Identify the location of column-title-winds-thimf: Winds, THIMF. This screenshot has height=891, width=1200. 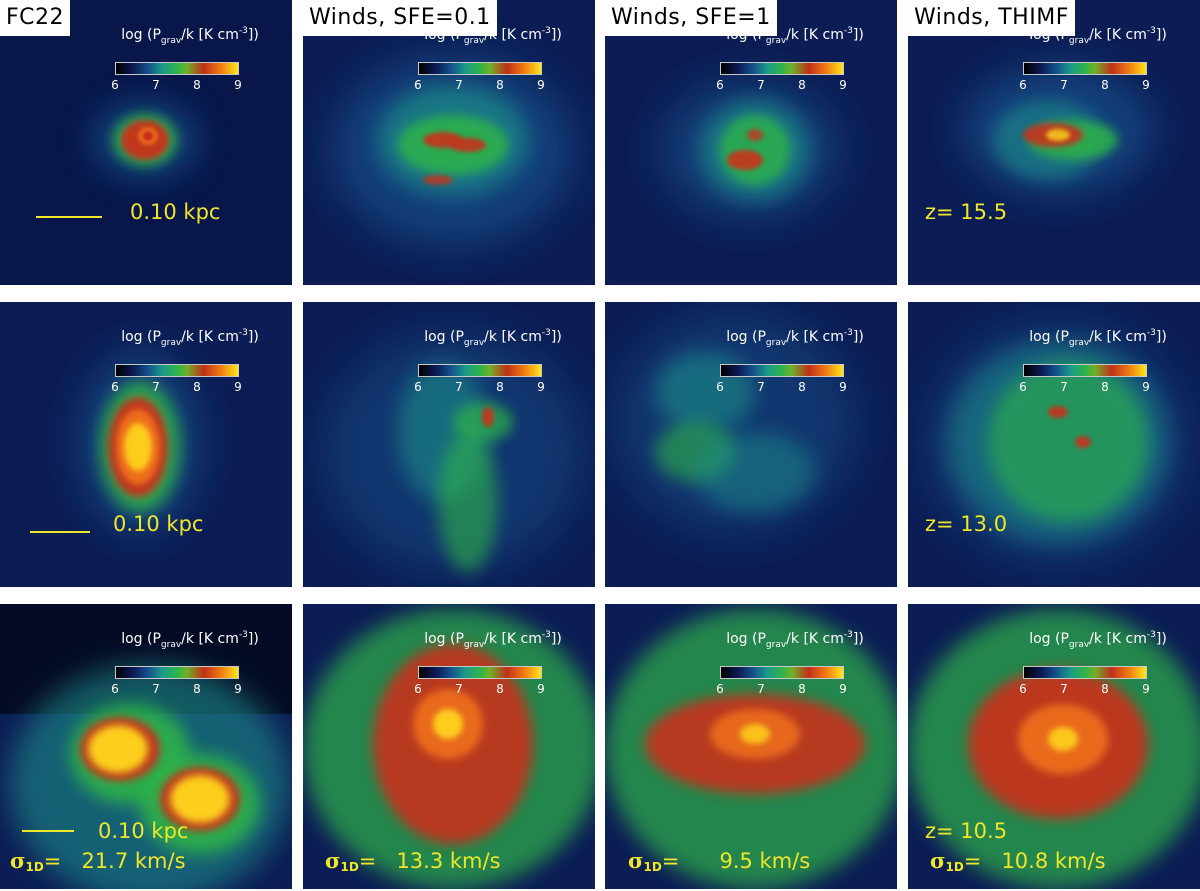
(991, 18).